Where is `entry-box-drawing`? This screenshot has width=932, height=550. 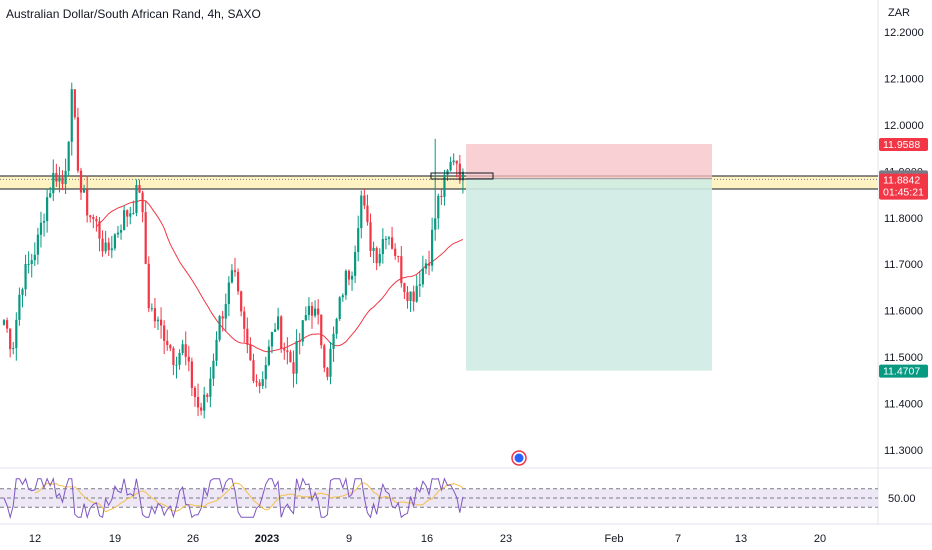 entry-box-drawing is located at coordinates (462, 176).